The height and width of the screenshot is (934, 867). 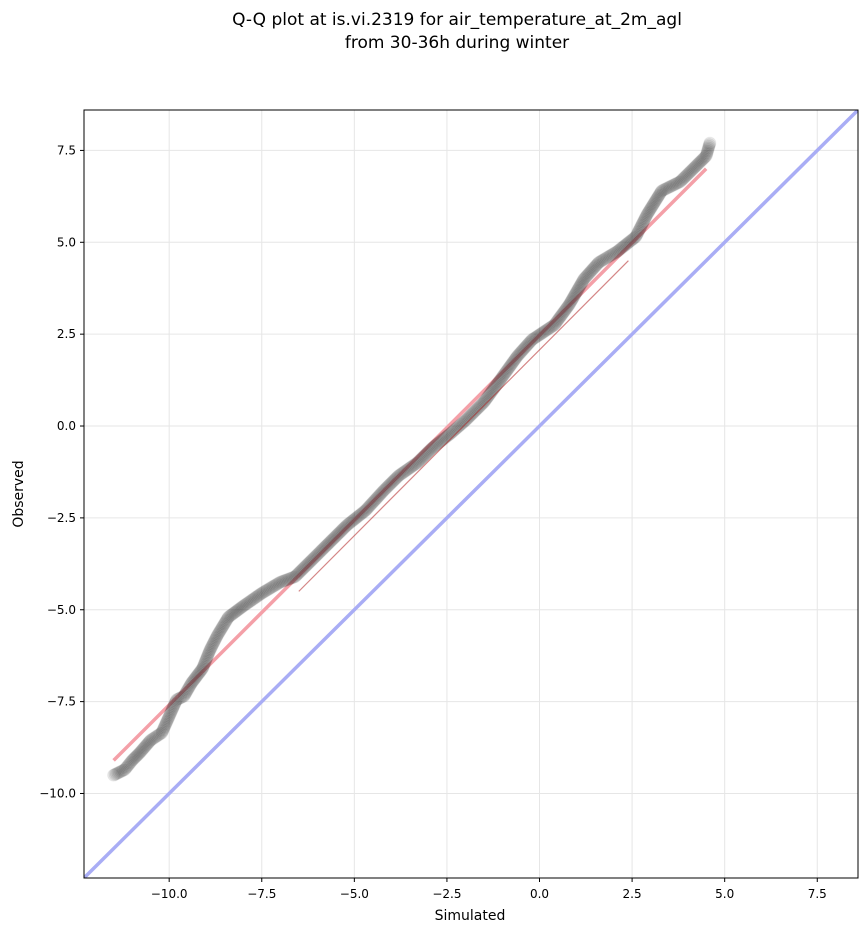 I want to click on x-tick-label: 5.0, so click(x=724, y=894).